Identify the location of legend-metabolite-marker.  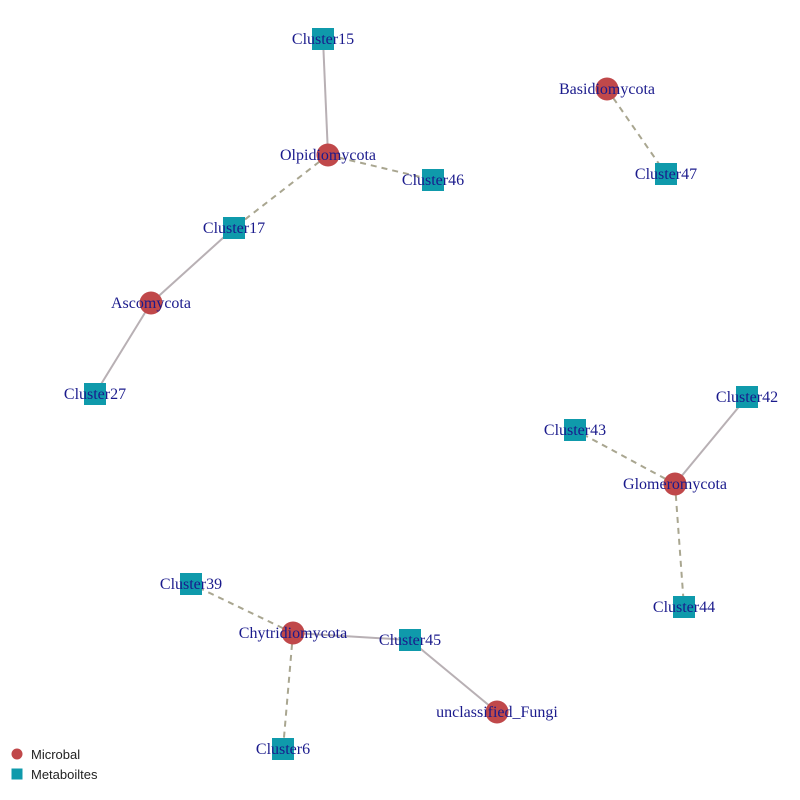
(17, 774).